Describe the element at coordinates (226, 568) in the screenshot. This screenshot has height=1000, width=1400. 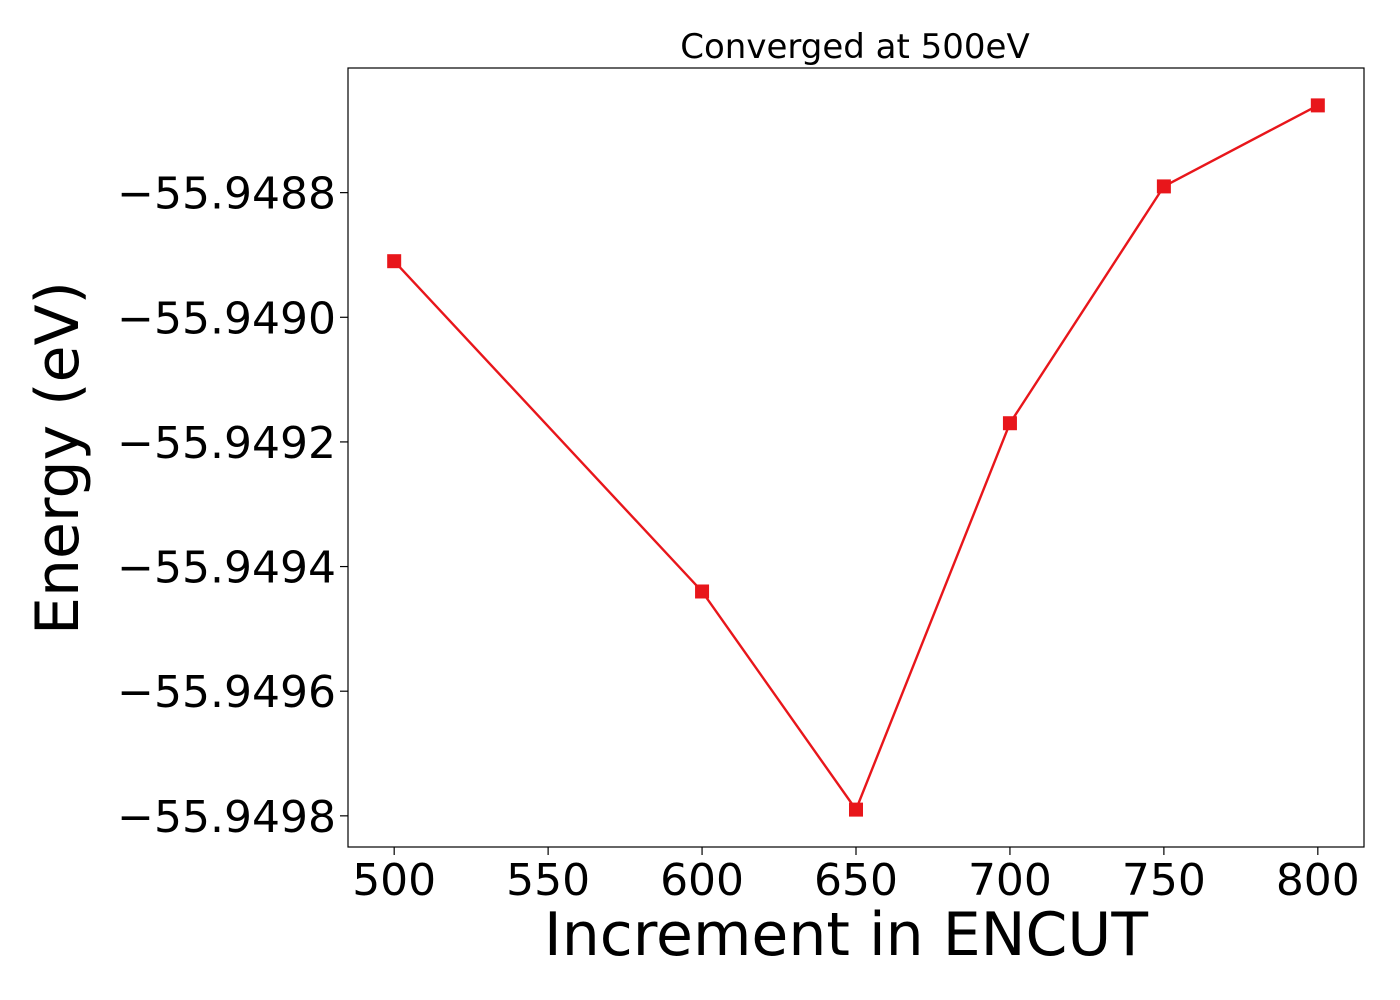
I see `y-tick-label: −55.9494` at that location.